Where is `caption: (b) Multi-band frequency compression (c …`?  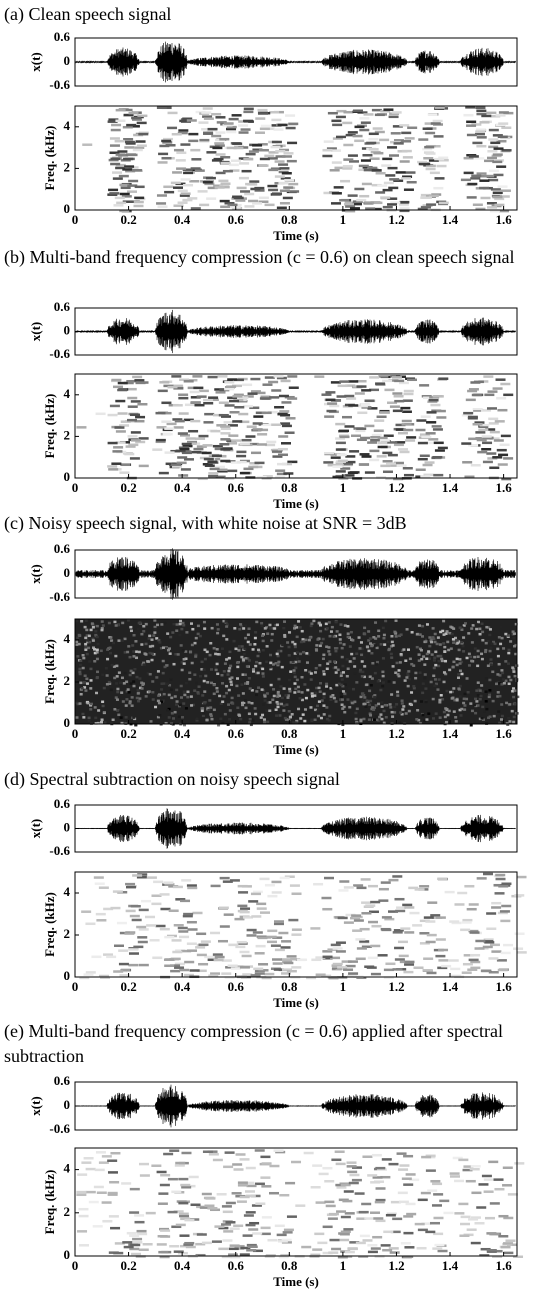 caption: (b) Multi-band frequency compression (c … is located at coordinates (270, 257).